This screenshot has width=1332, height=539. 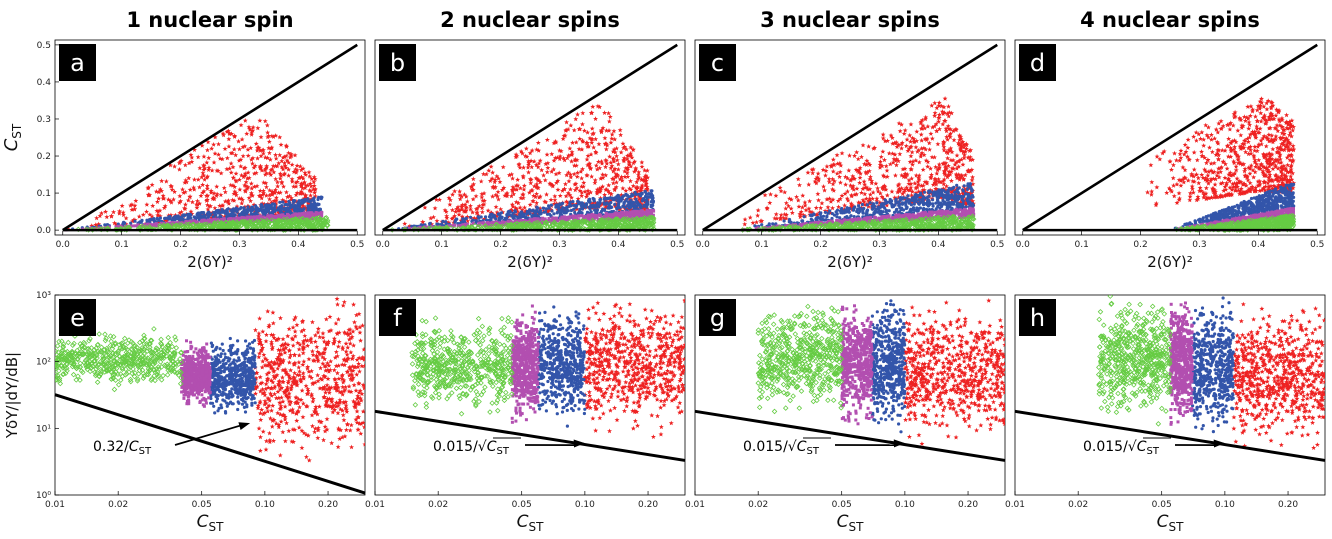 What do you see at coordinates (121, 245) in the screenshot?
I see `x-tick-label: 0.1` at bounding box center [121, 245].